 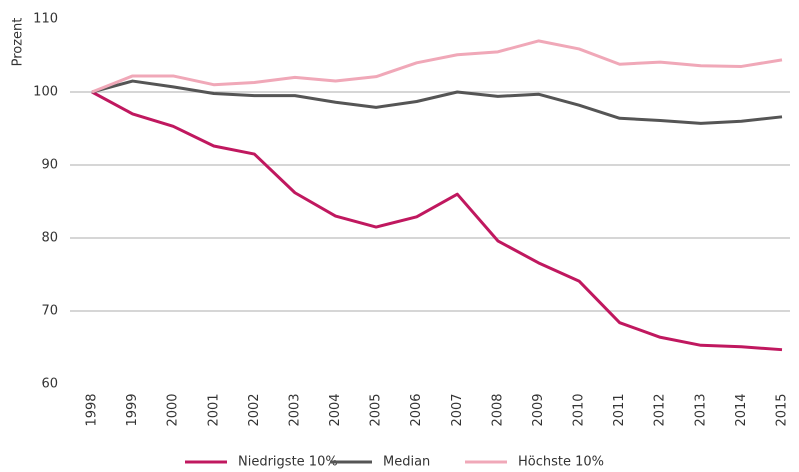 I want to click on legend-label: Median, so click(x=406, y=462).